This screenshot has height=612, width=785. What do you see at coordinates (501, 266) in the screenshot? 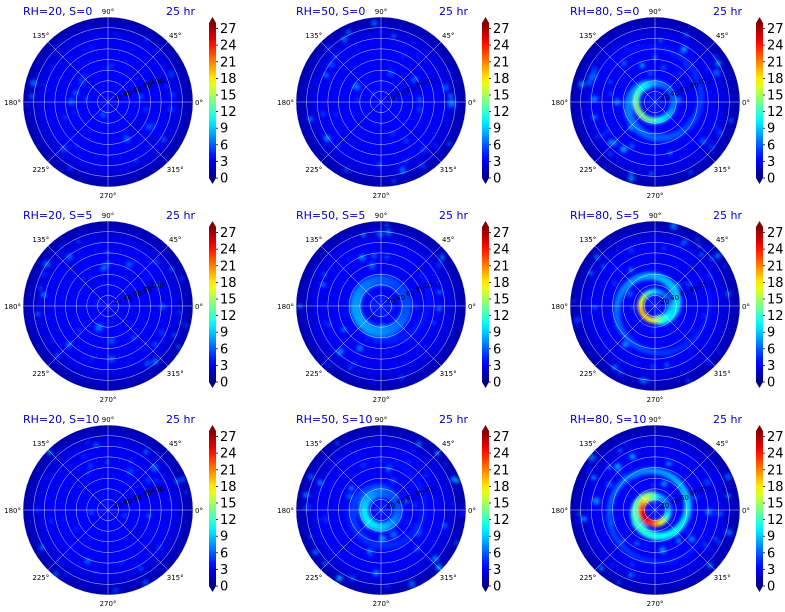
I see `colorbar-tick-label: 21` at bounding box center [501, 266].